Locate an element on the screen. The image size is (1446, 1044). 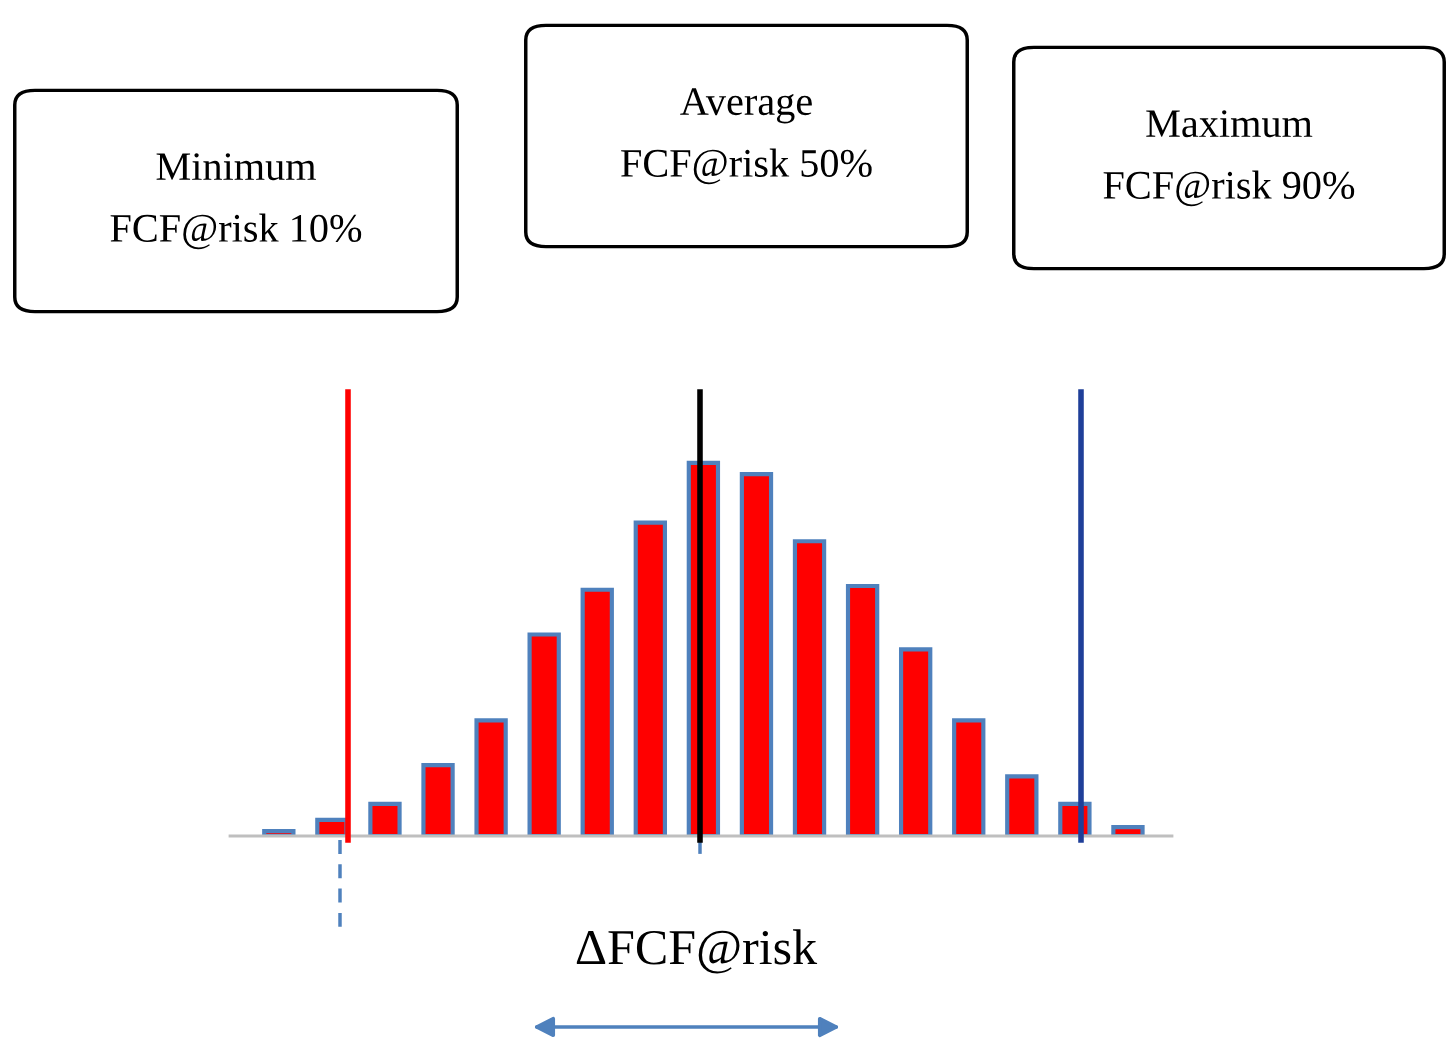
text: ΔFCF@risk is located at coordinates (697, 951).